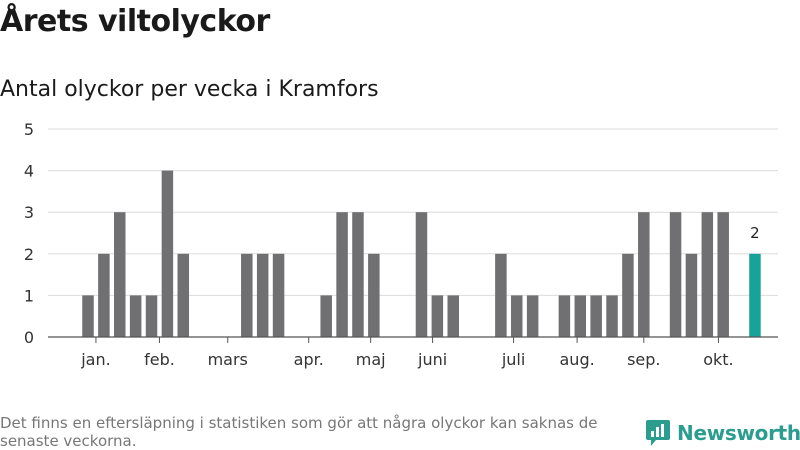 Image resolution: width=800 pixels, height=450 pixels. Describe the element at coordinates (309, 359) in the screenshot. I see `x-tick-label: apr.` at that location.